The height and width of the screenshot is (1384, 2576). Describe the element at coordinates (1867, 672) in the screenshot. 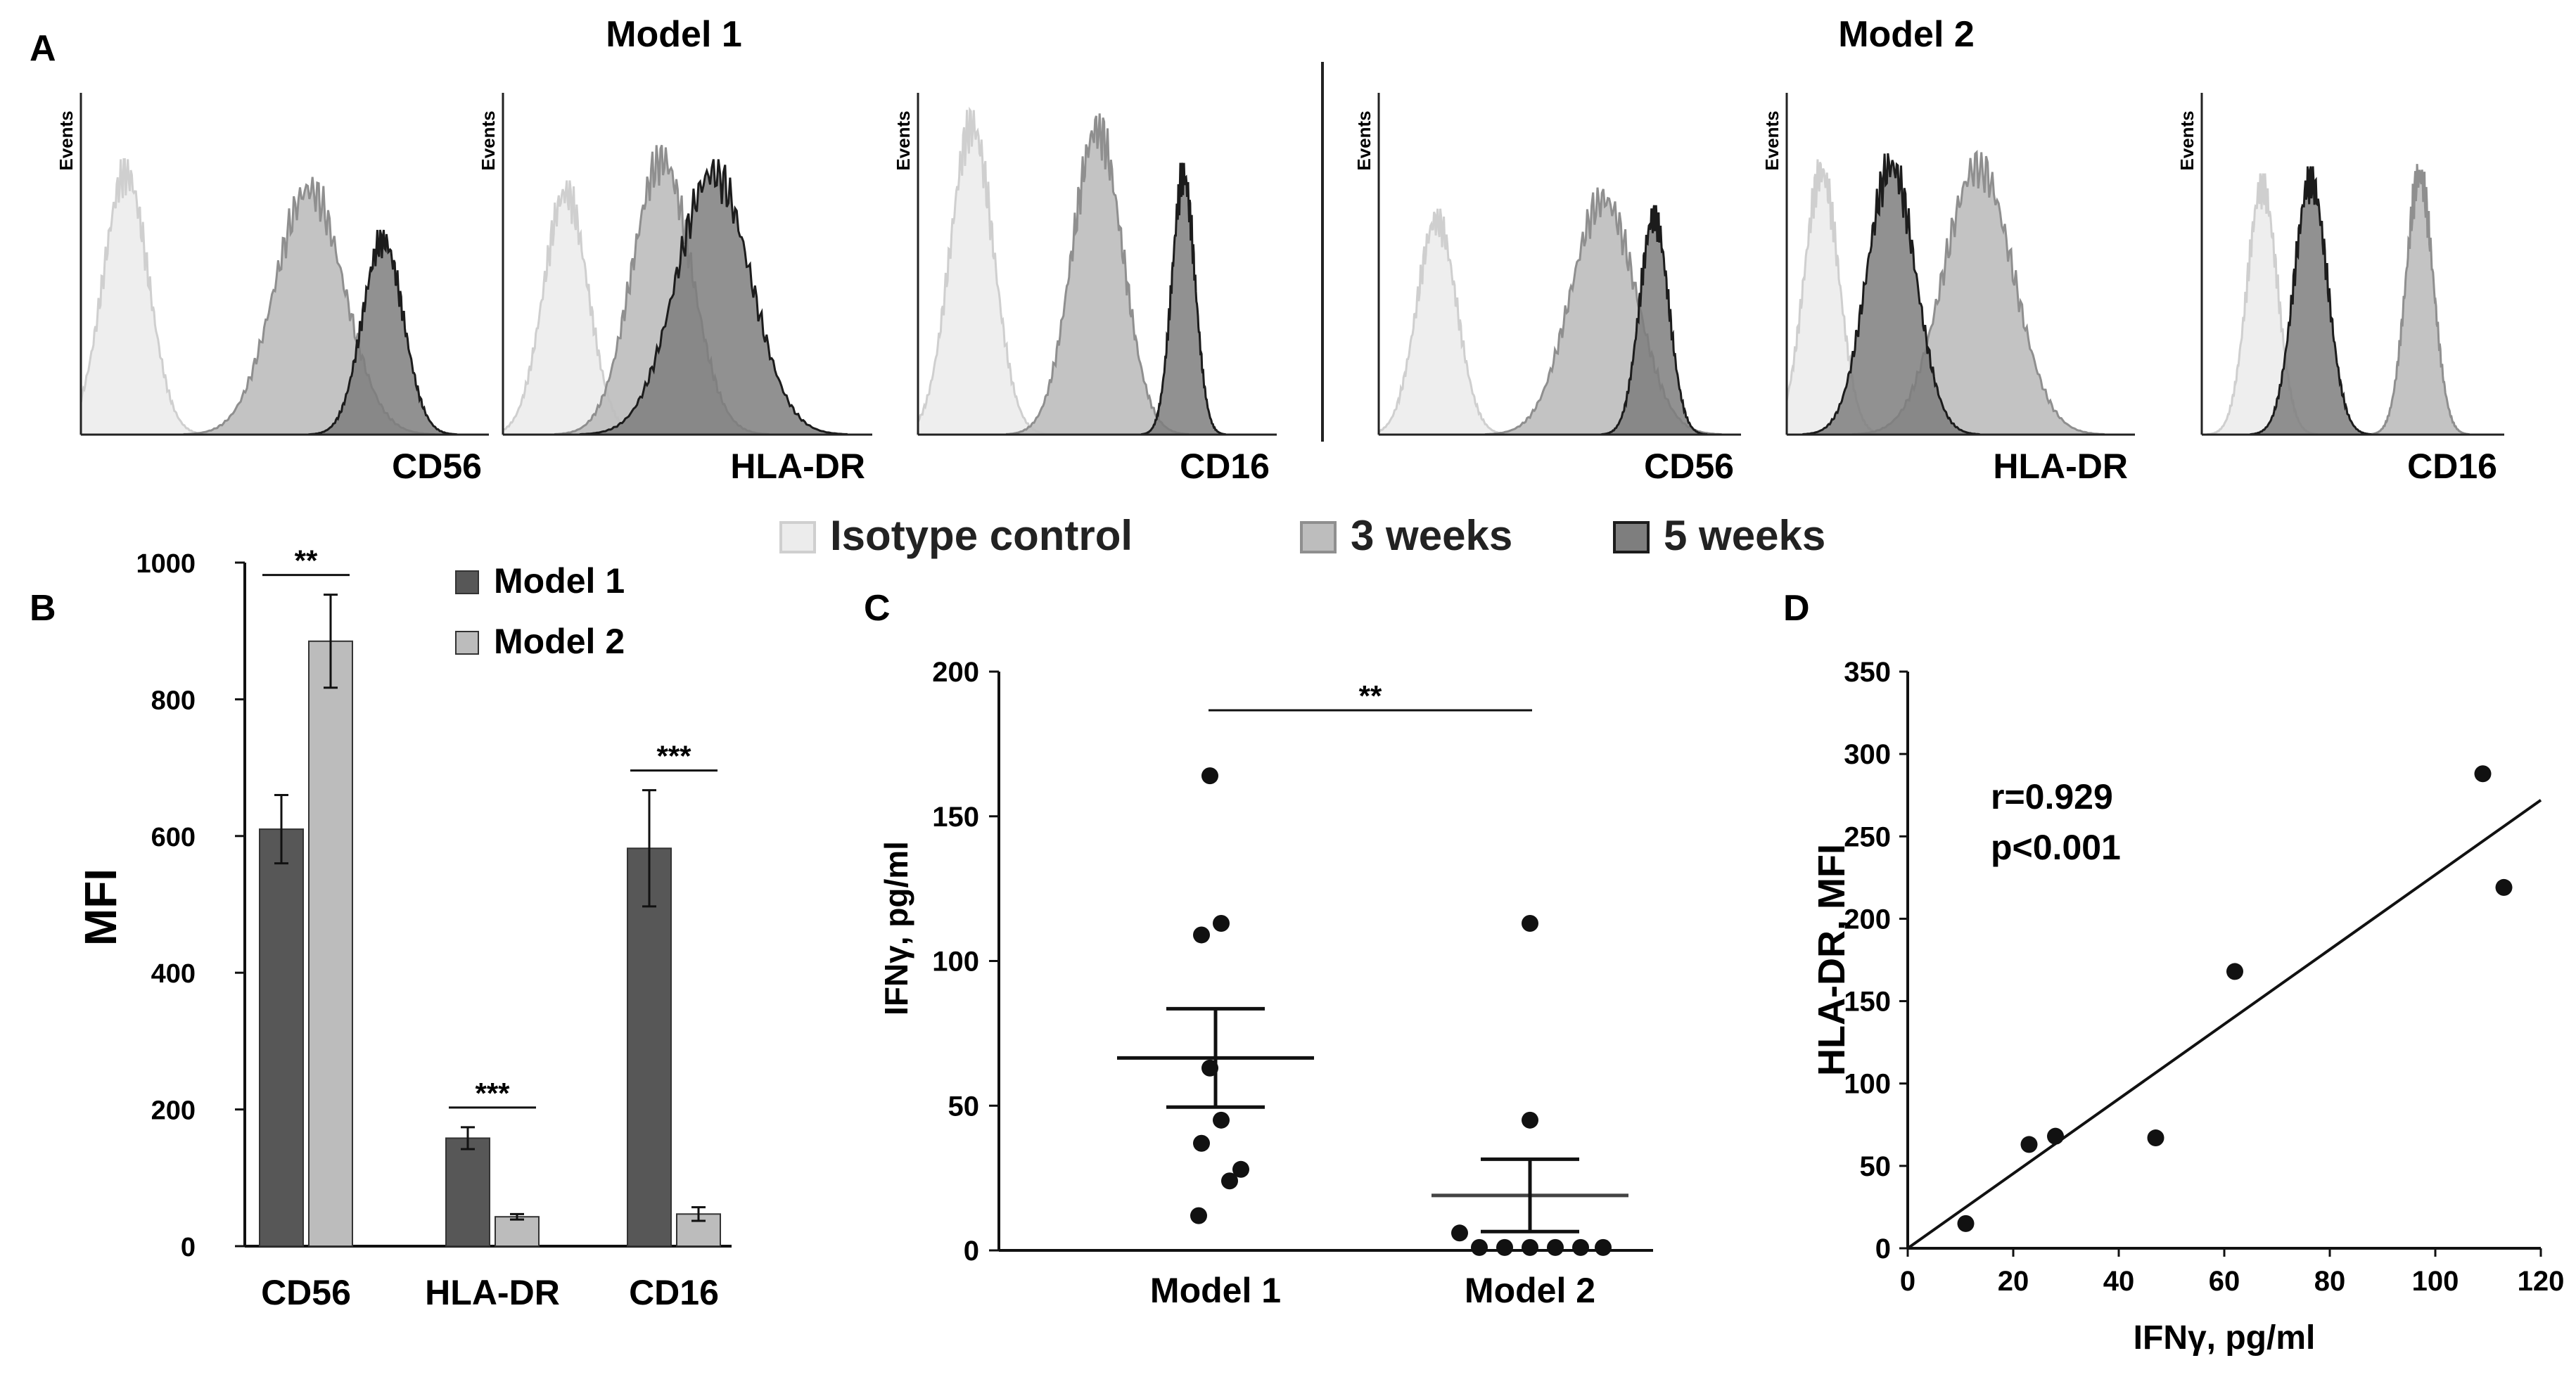

I see `y-tick-label: 350` at that location.